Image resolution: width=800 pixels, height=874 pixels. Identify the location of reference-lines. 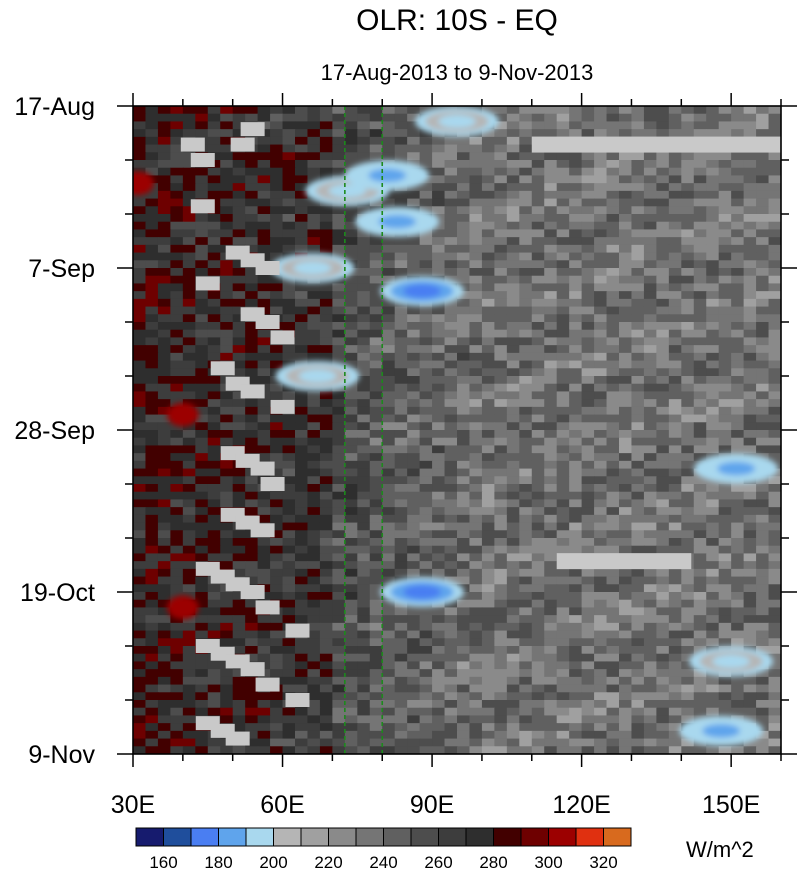
(364, 430).